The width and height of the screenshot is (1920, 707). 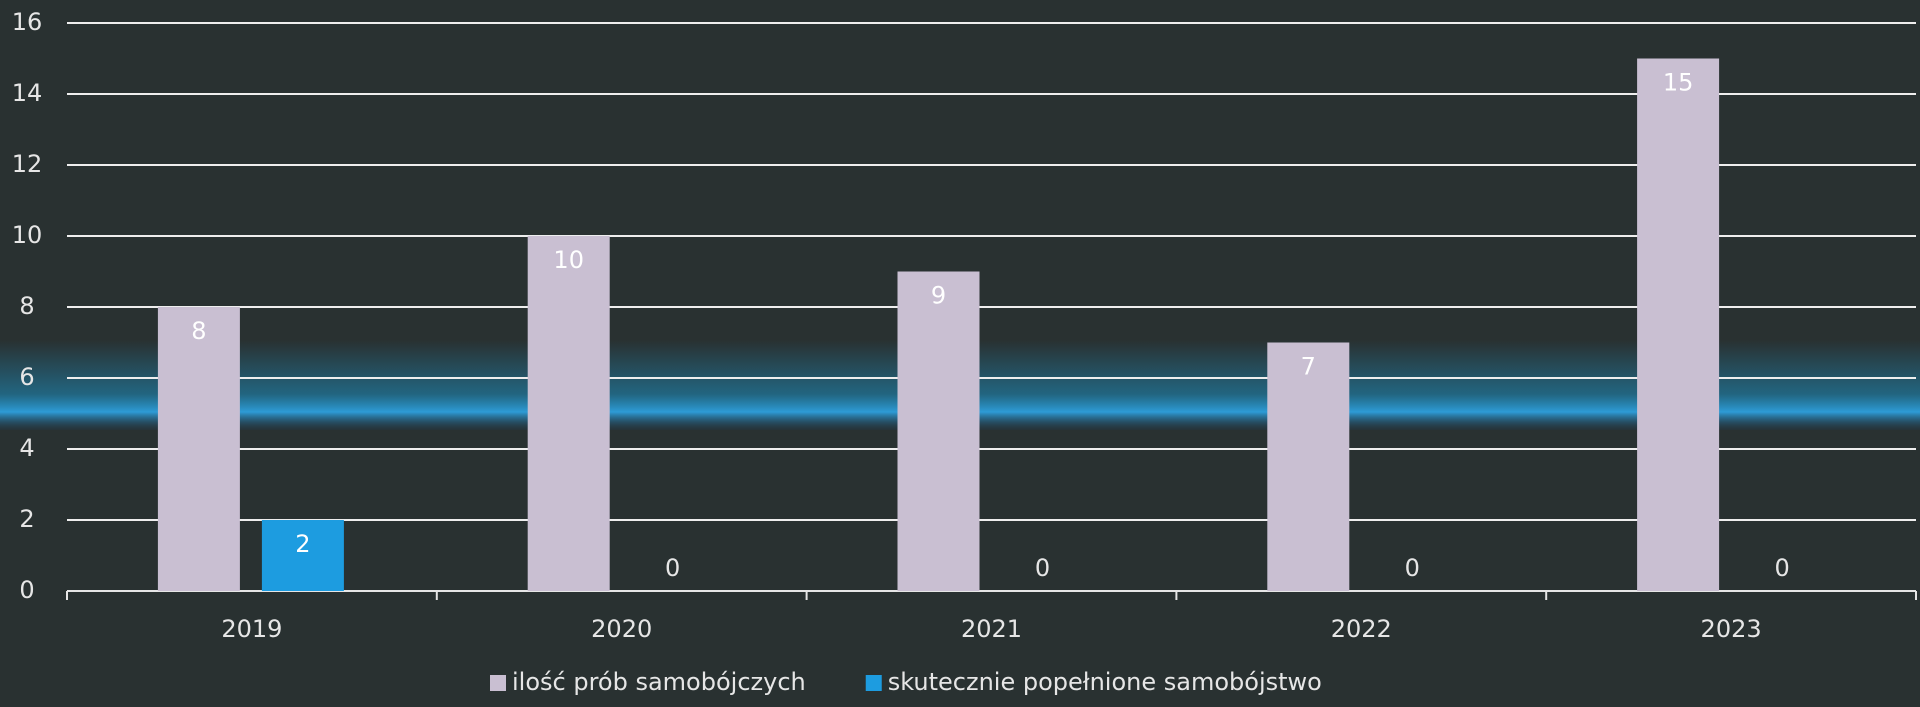 I want to click on data-label: 8, so click(x=198, y=331).